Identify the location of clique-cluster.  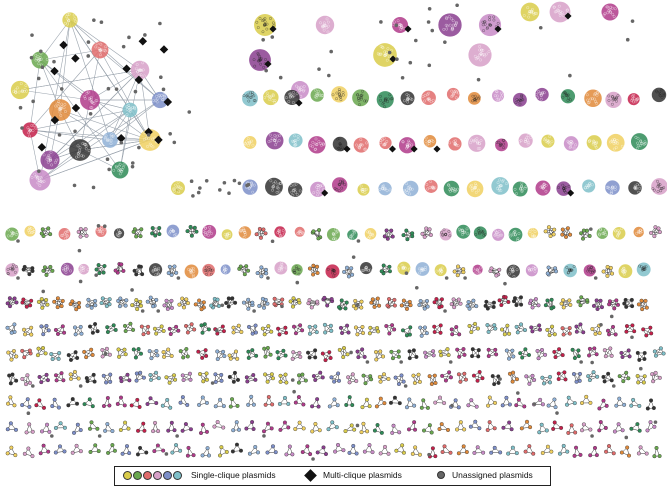
(440, 270).